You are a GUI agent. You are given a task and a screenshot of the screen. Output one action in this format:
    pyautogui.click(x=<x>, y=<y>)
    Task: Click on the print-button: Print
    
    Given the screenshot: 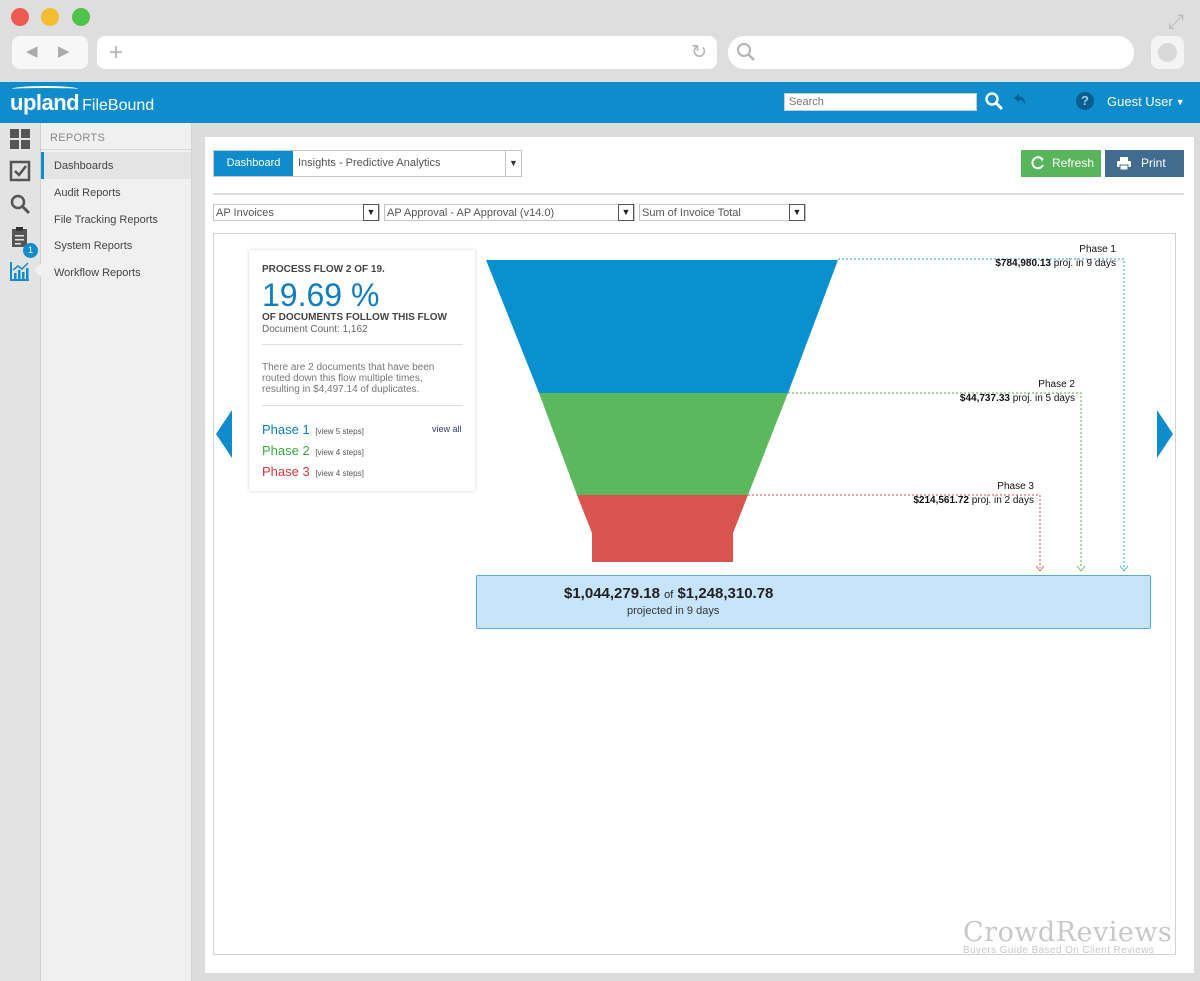 What is the action you would take?
    pyautogui.click(x=1144, y=163)
    